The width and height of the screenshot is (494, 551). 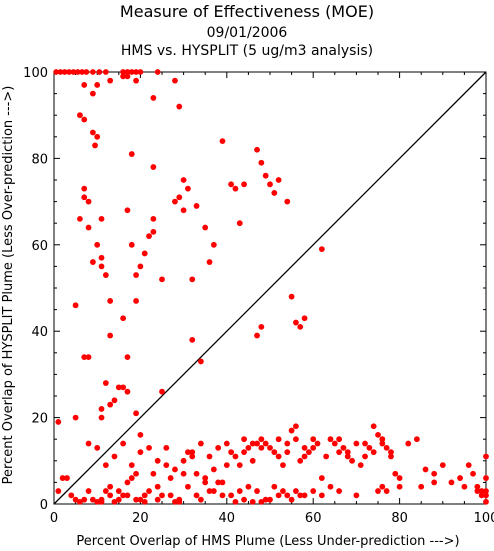 What do you see at coordinates (227, 518) in the screenshot?
I see `x-tick-label: 40` at bounding box center [227, 518].